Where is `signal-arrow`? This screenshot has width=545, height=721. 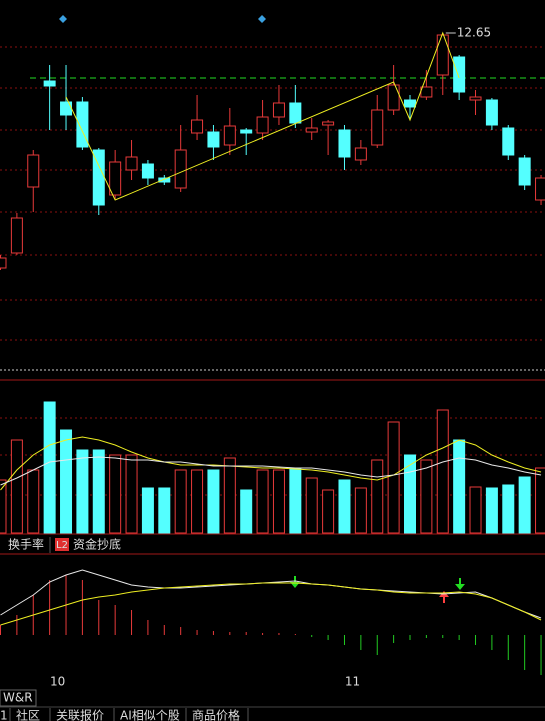
signal-arrow is located at coordinates (377, 583).